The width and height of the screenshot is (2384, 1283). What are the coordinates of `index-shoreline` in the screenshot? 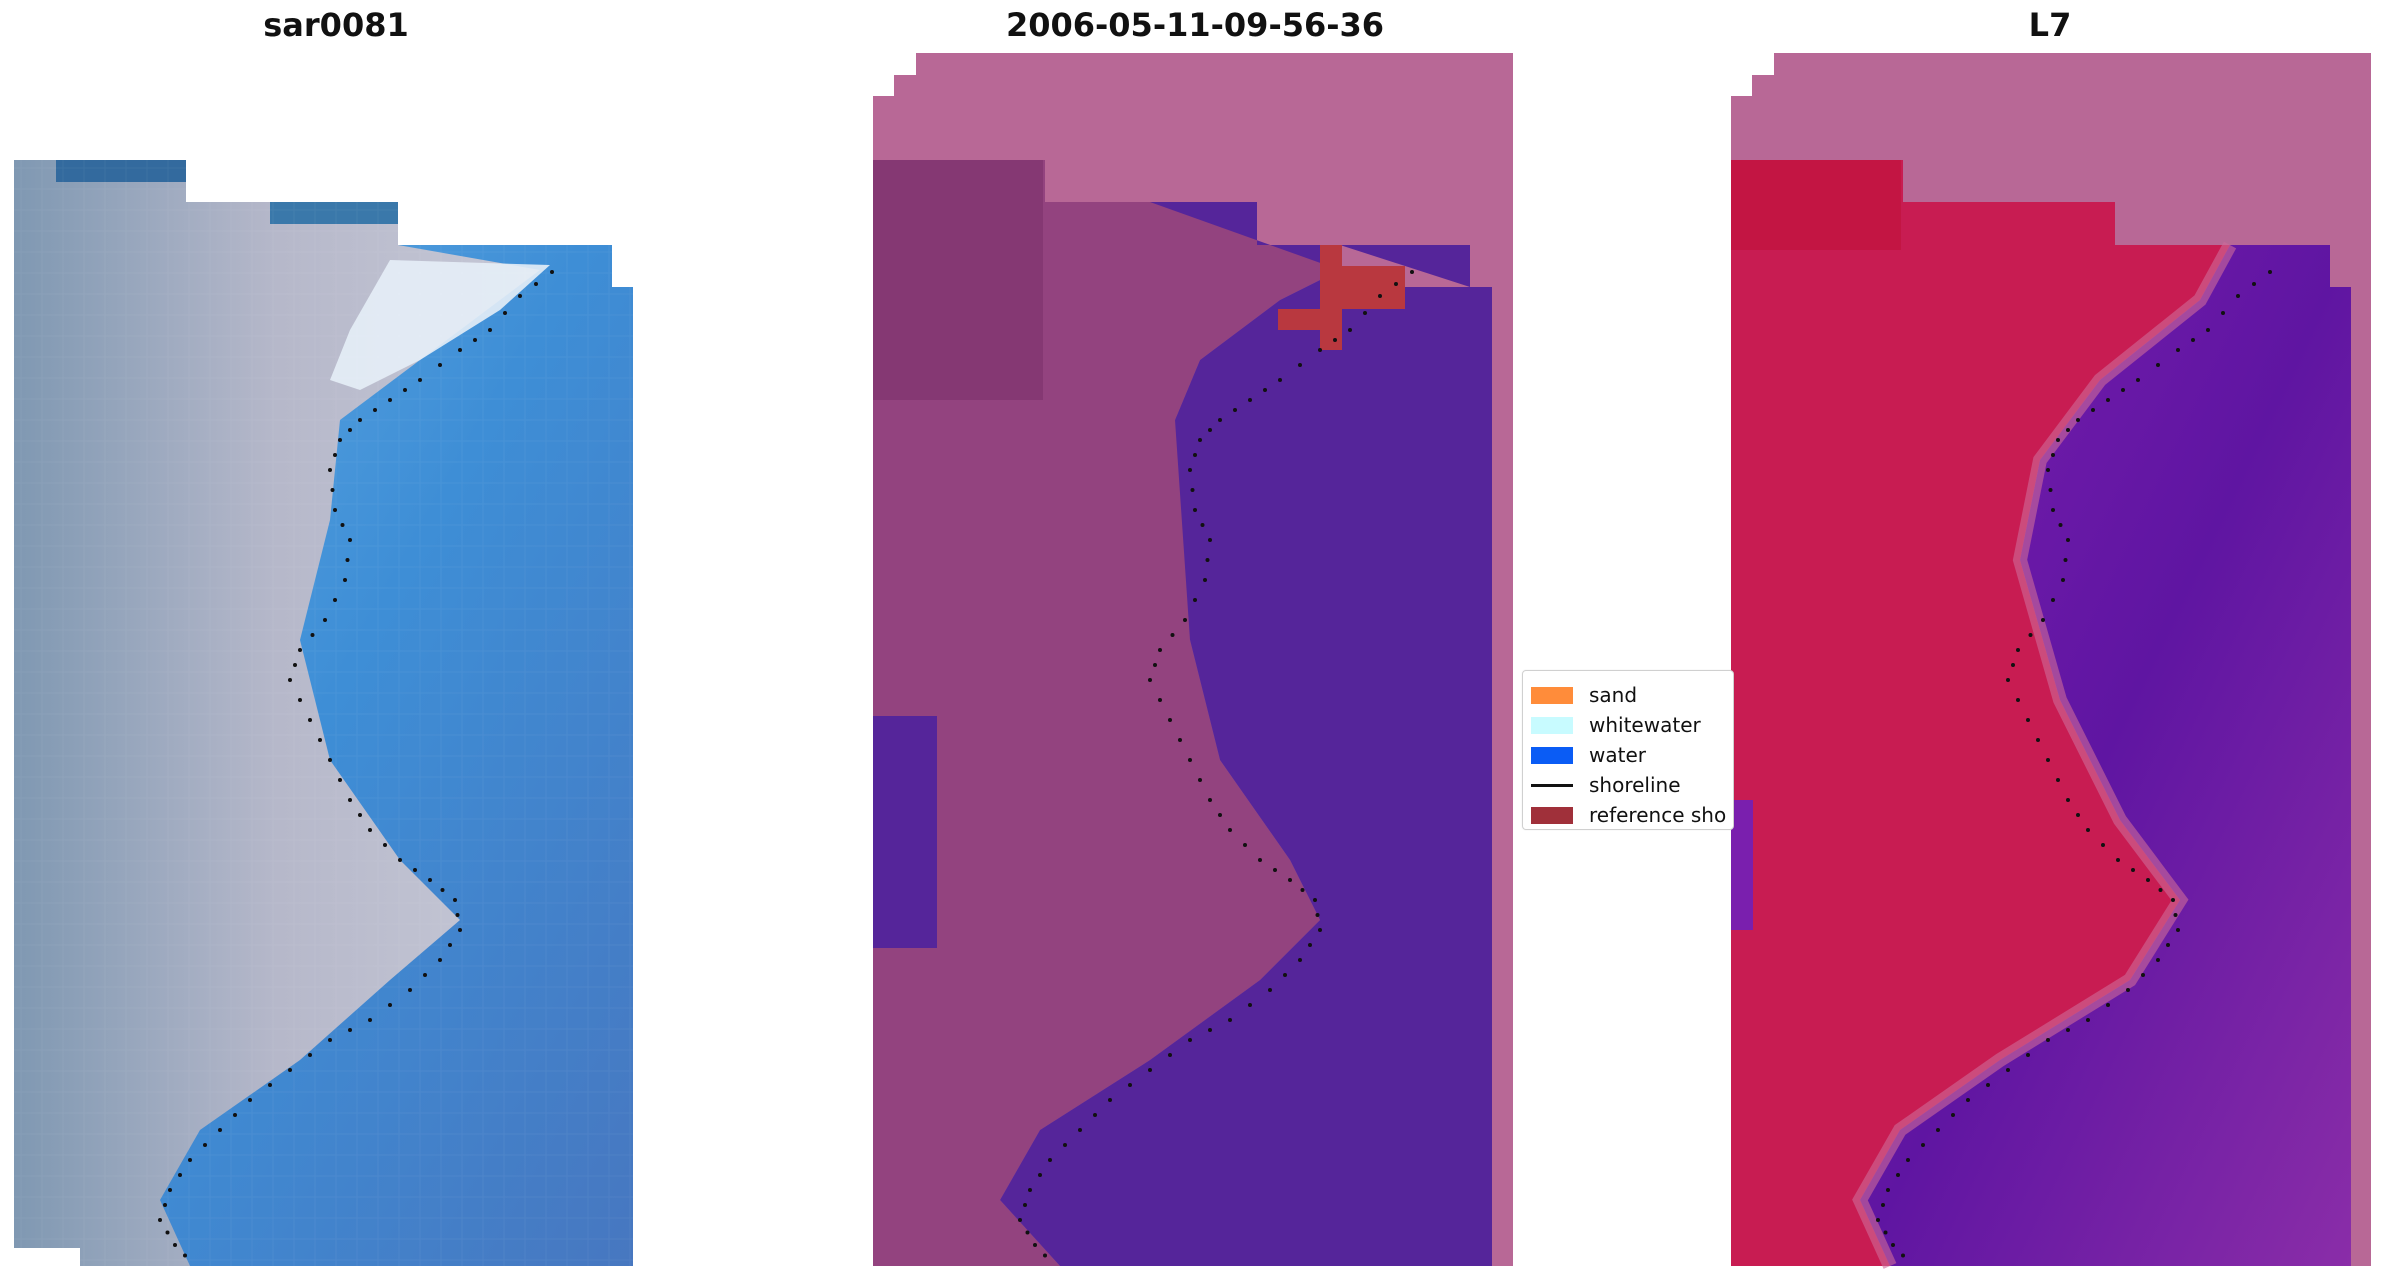 It's located at (2074, 764).